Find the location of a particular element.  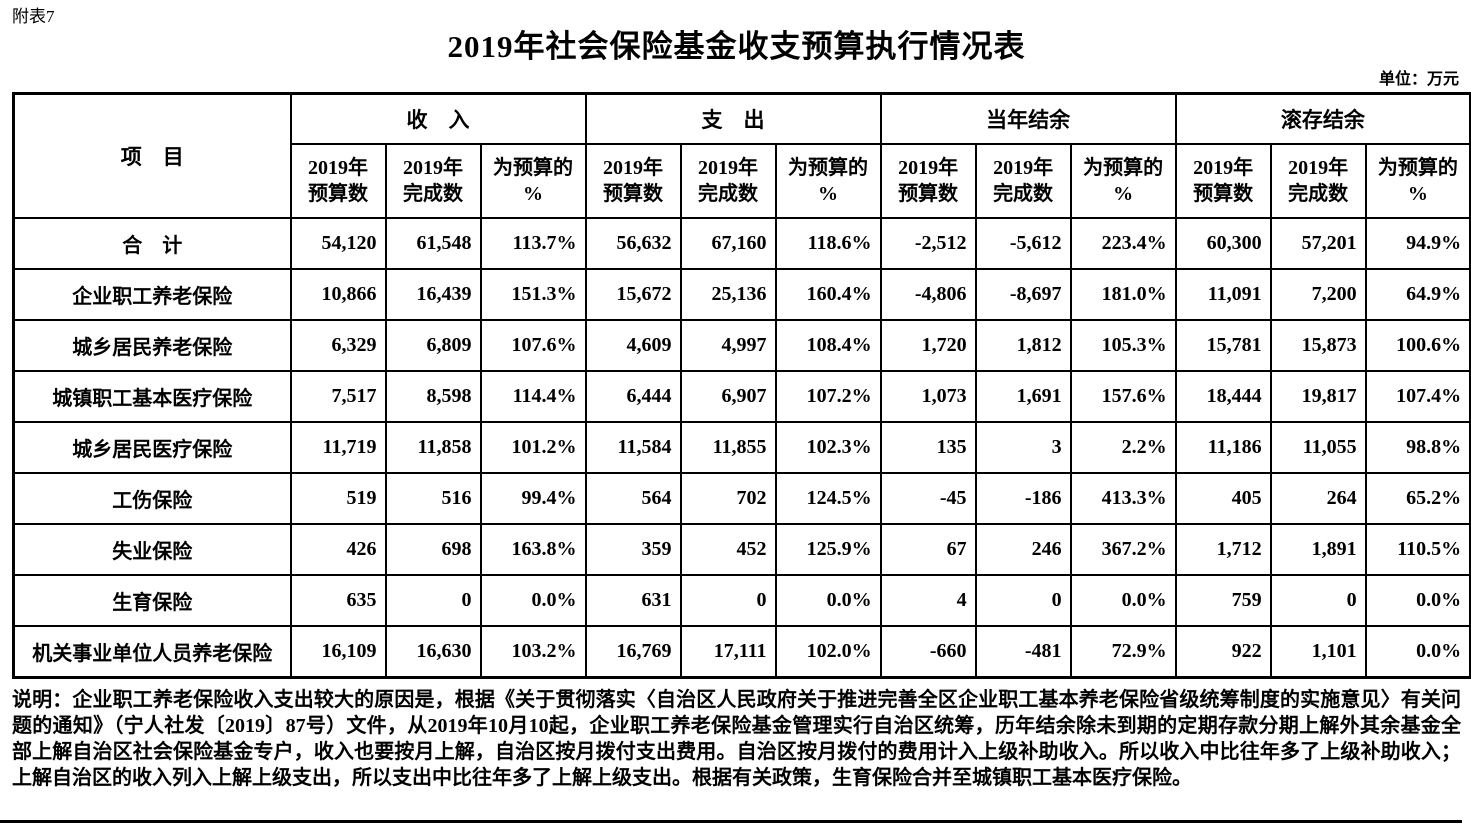

row-value-cell: 110.5% is located at coordinates (1417, 549).